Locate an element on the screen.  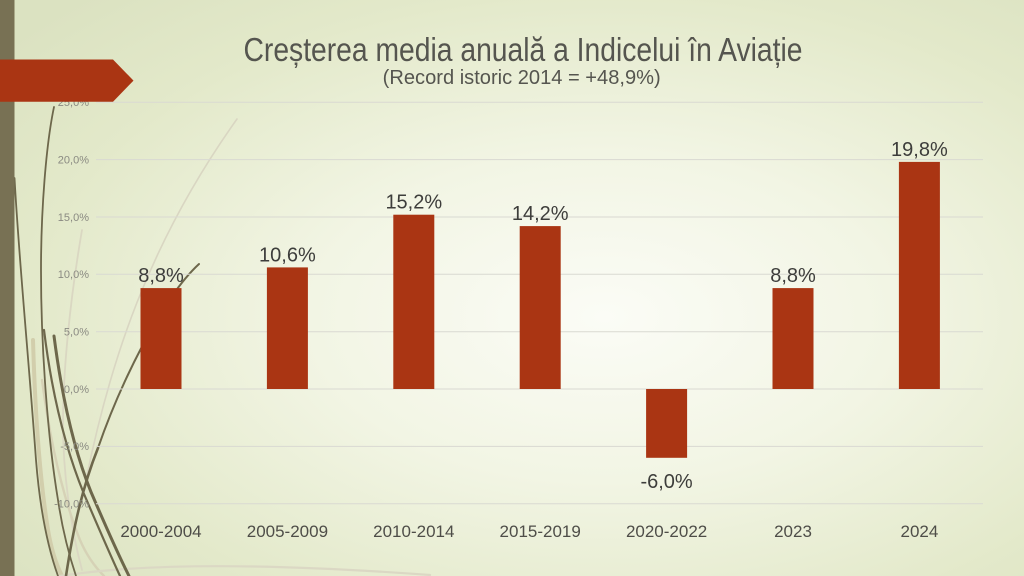
svg-text: 2024 is located at coordinates (919, 531).